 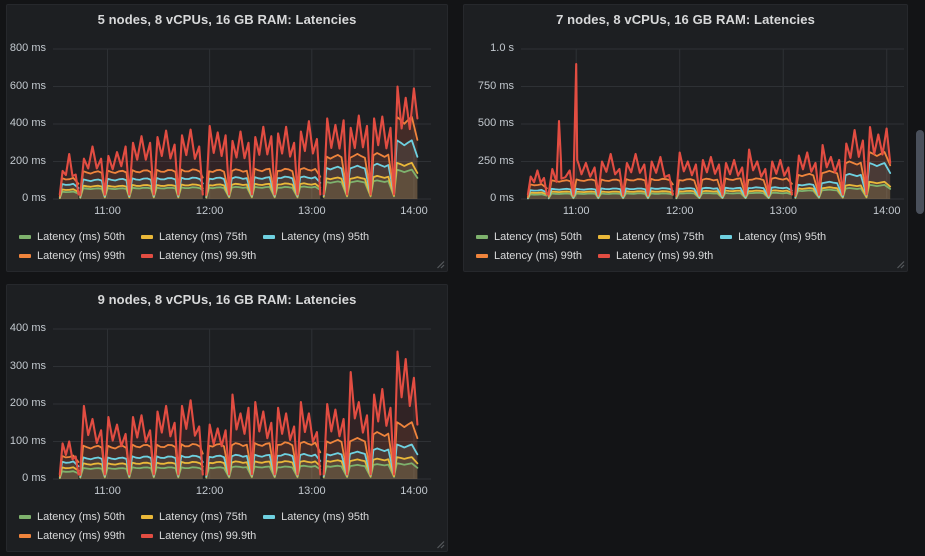 I want to click on panel-title: 7 nodes, 8 vCPUs, 16 GB RAM: Latencies, so click(x=685, y=19).